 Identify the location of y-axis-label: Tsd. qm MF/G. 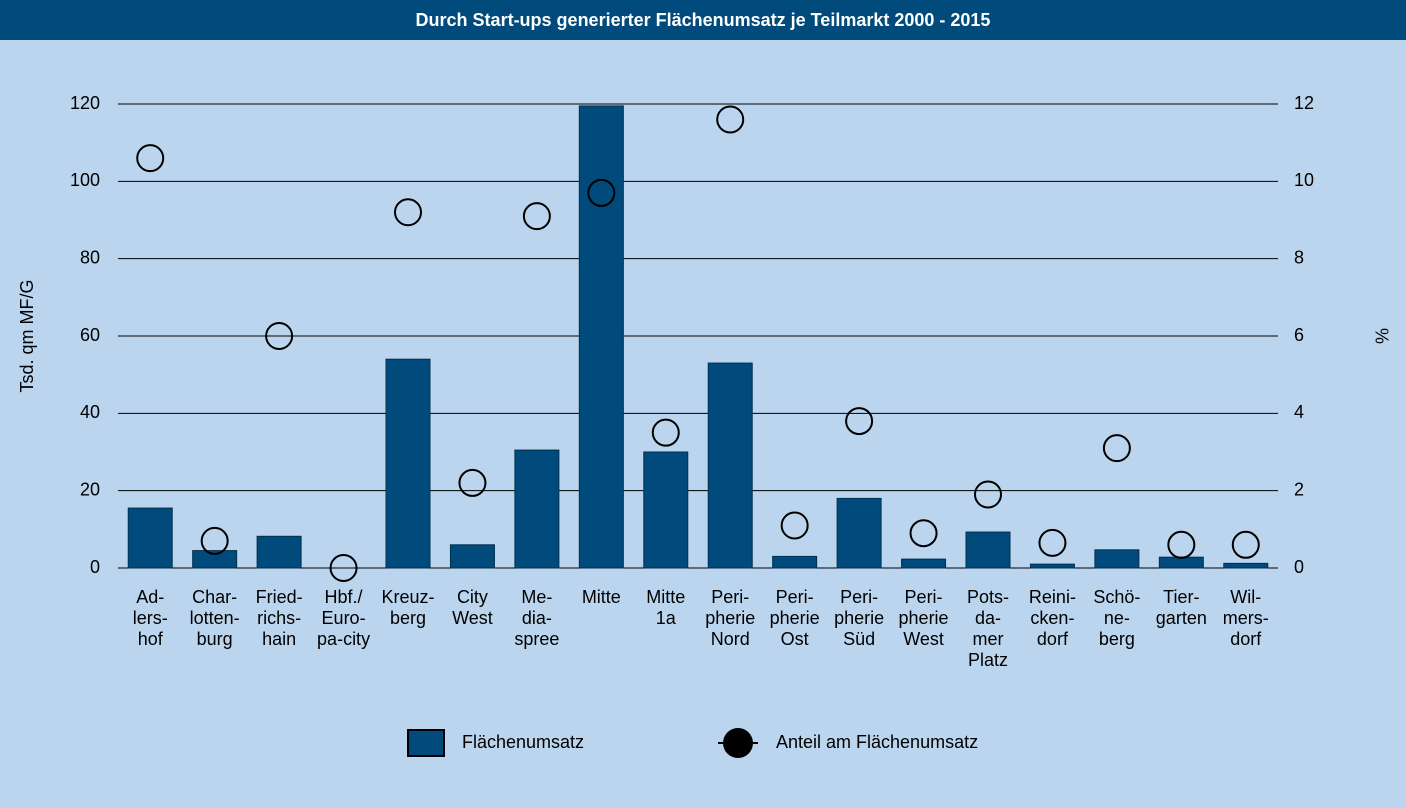
(27, 335).